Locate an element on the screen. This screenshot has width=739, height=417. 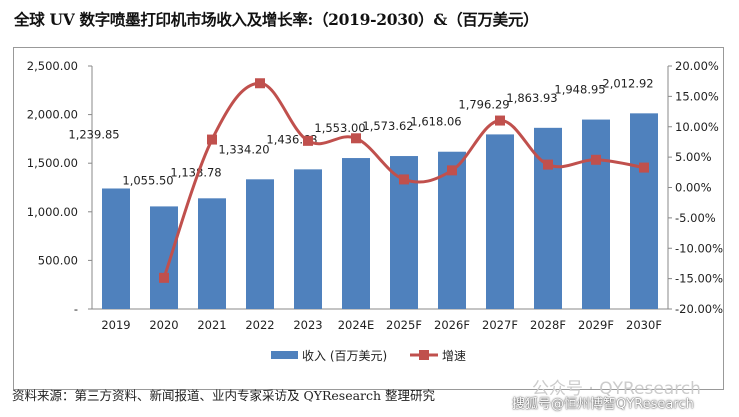
source-note: 资料来源：第三方资料、新闻报道、业内专家采访及 QYResearch 整理研究 is located at coordinates (224, 395).